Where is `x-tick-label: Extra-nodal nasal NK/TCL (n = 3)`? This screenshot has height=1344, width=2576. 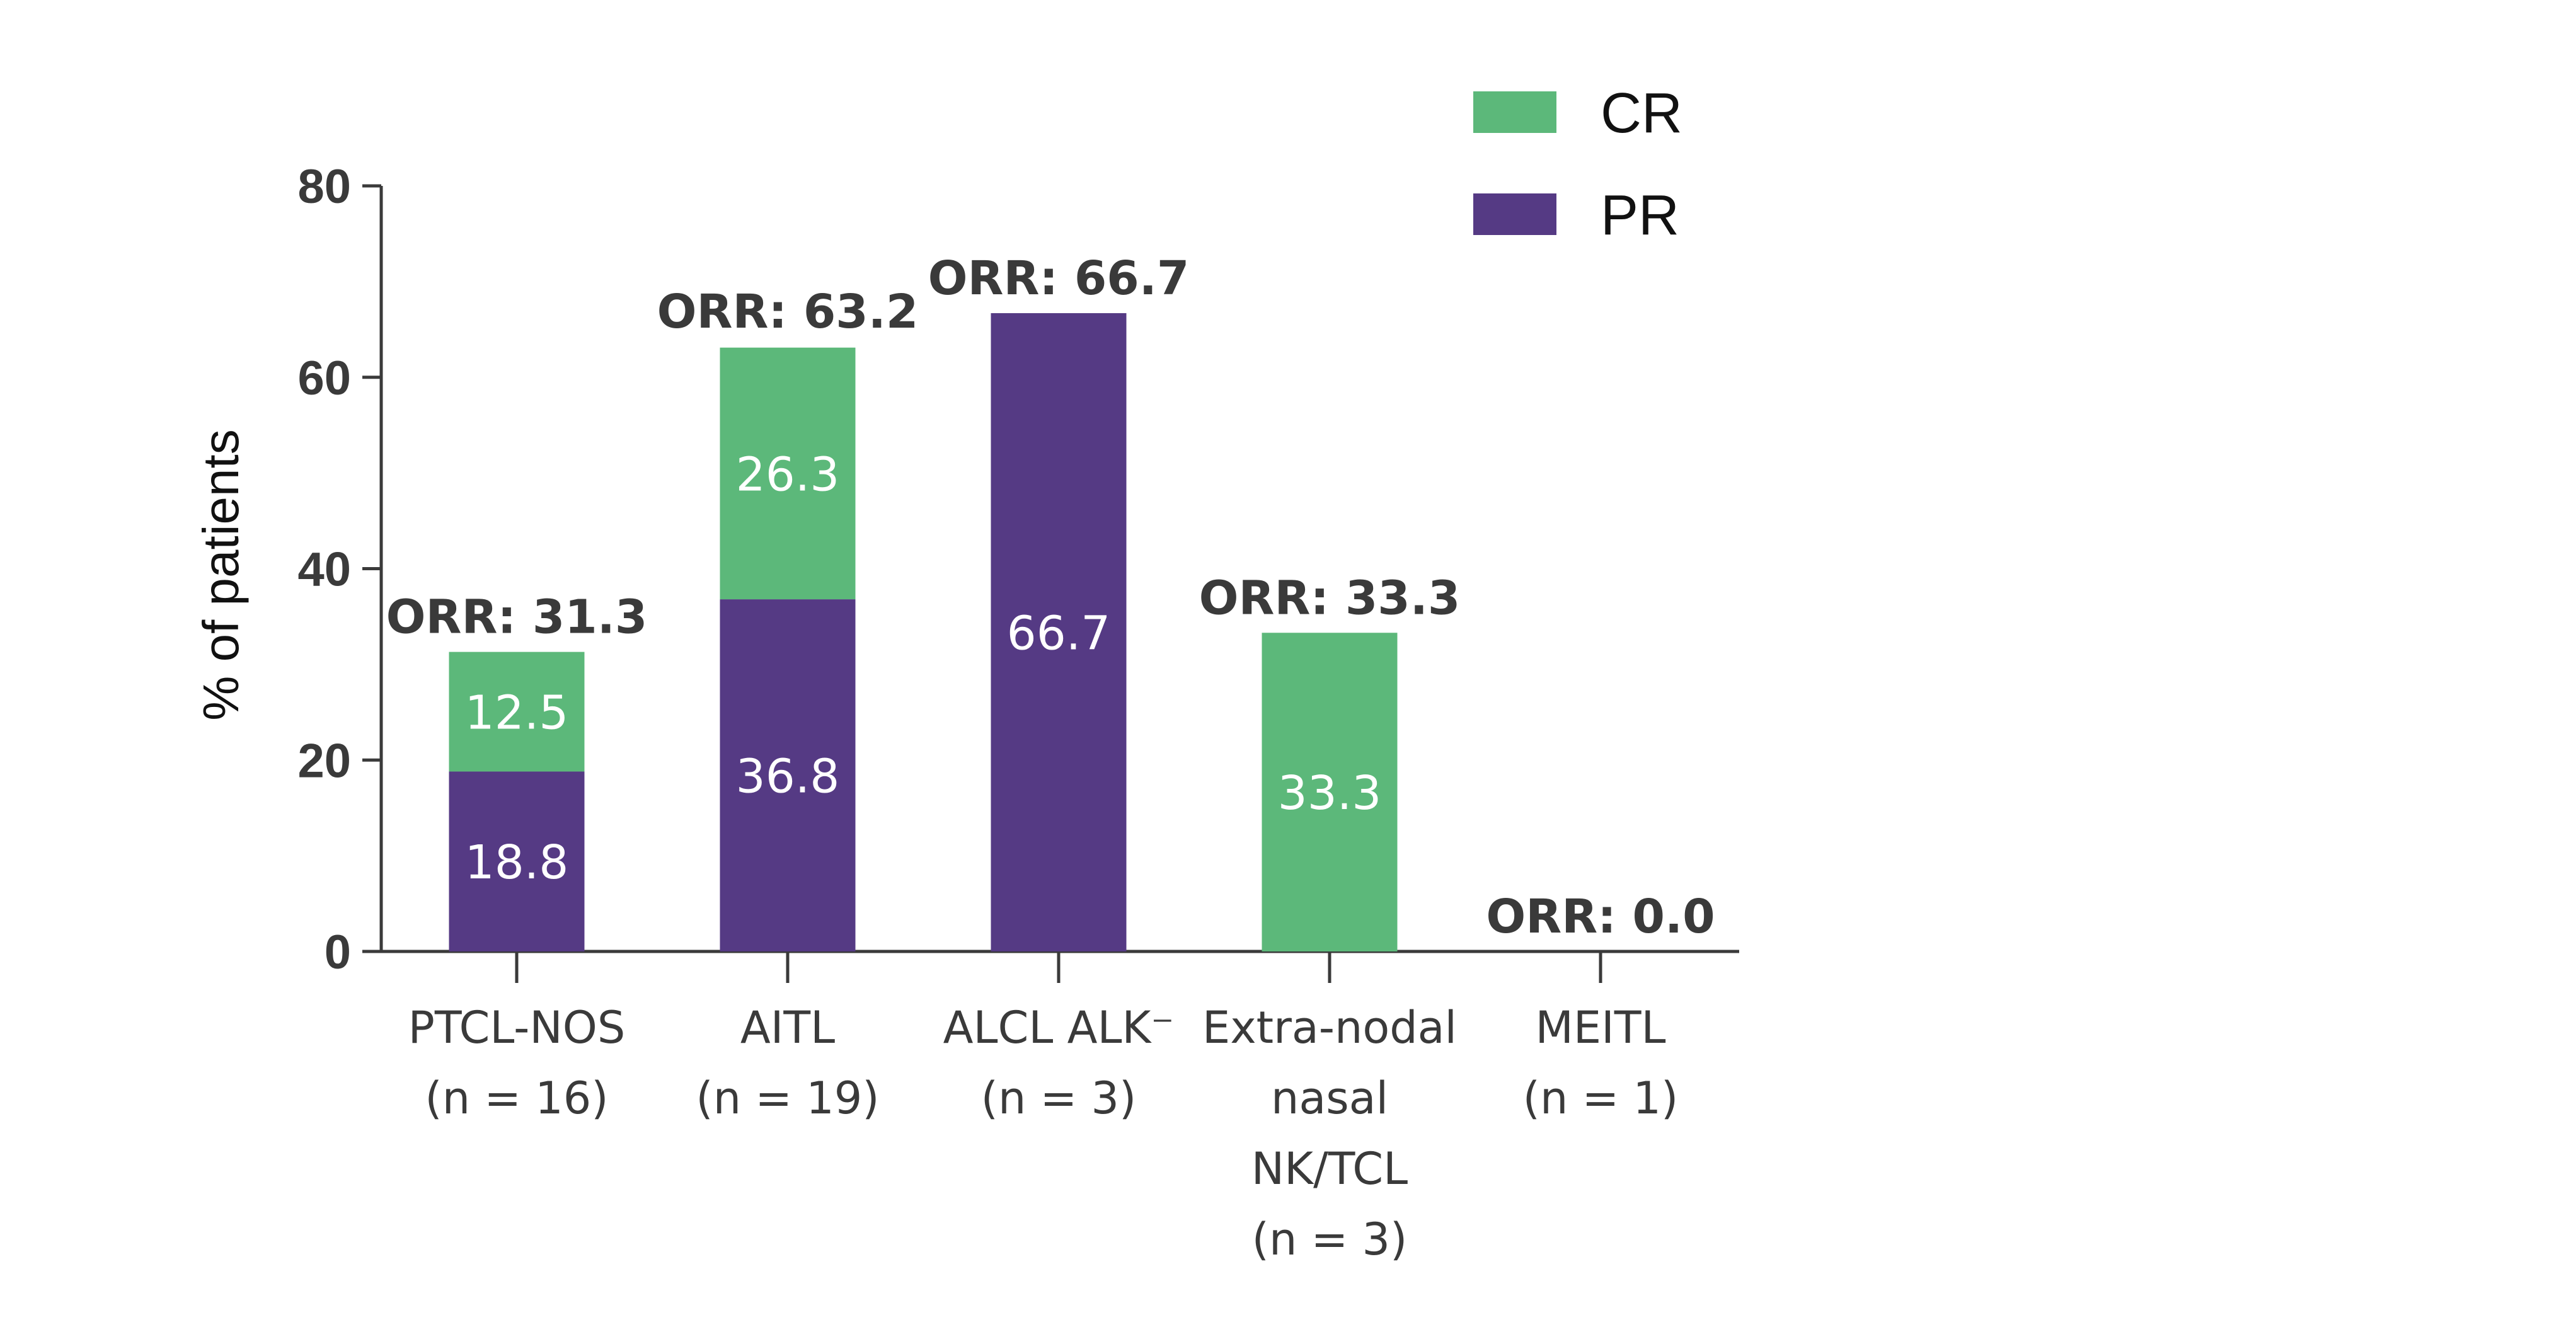
x-tick-label: Extra-nodal nasal NK/TCL (n = 3) is located at coordinates (1329, 1133).